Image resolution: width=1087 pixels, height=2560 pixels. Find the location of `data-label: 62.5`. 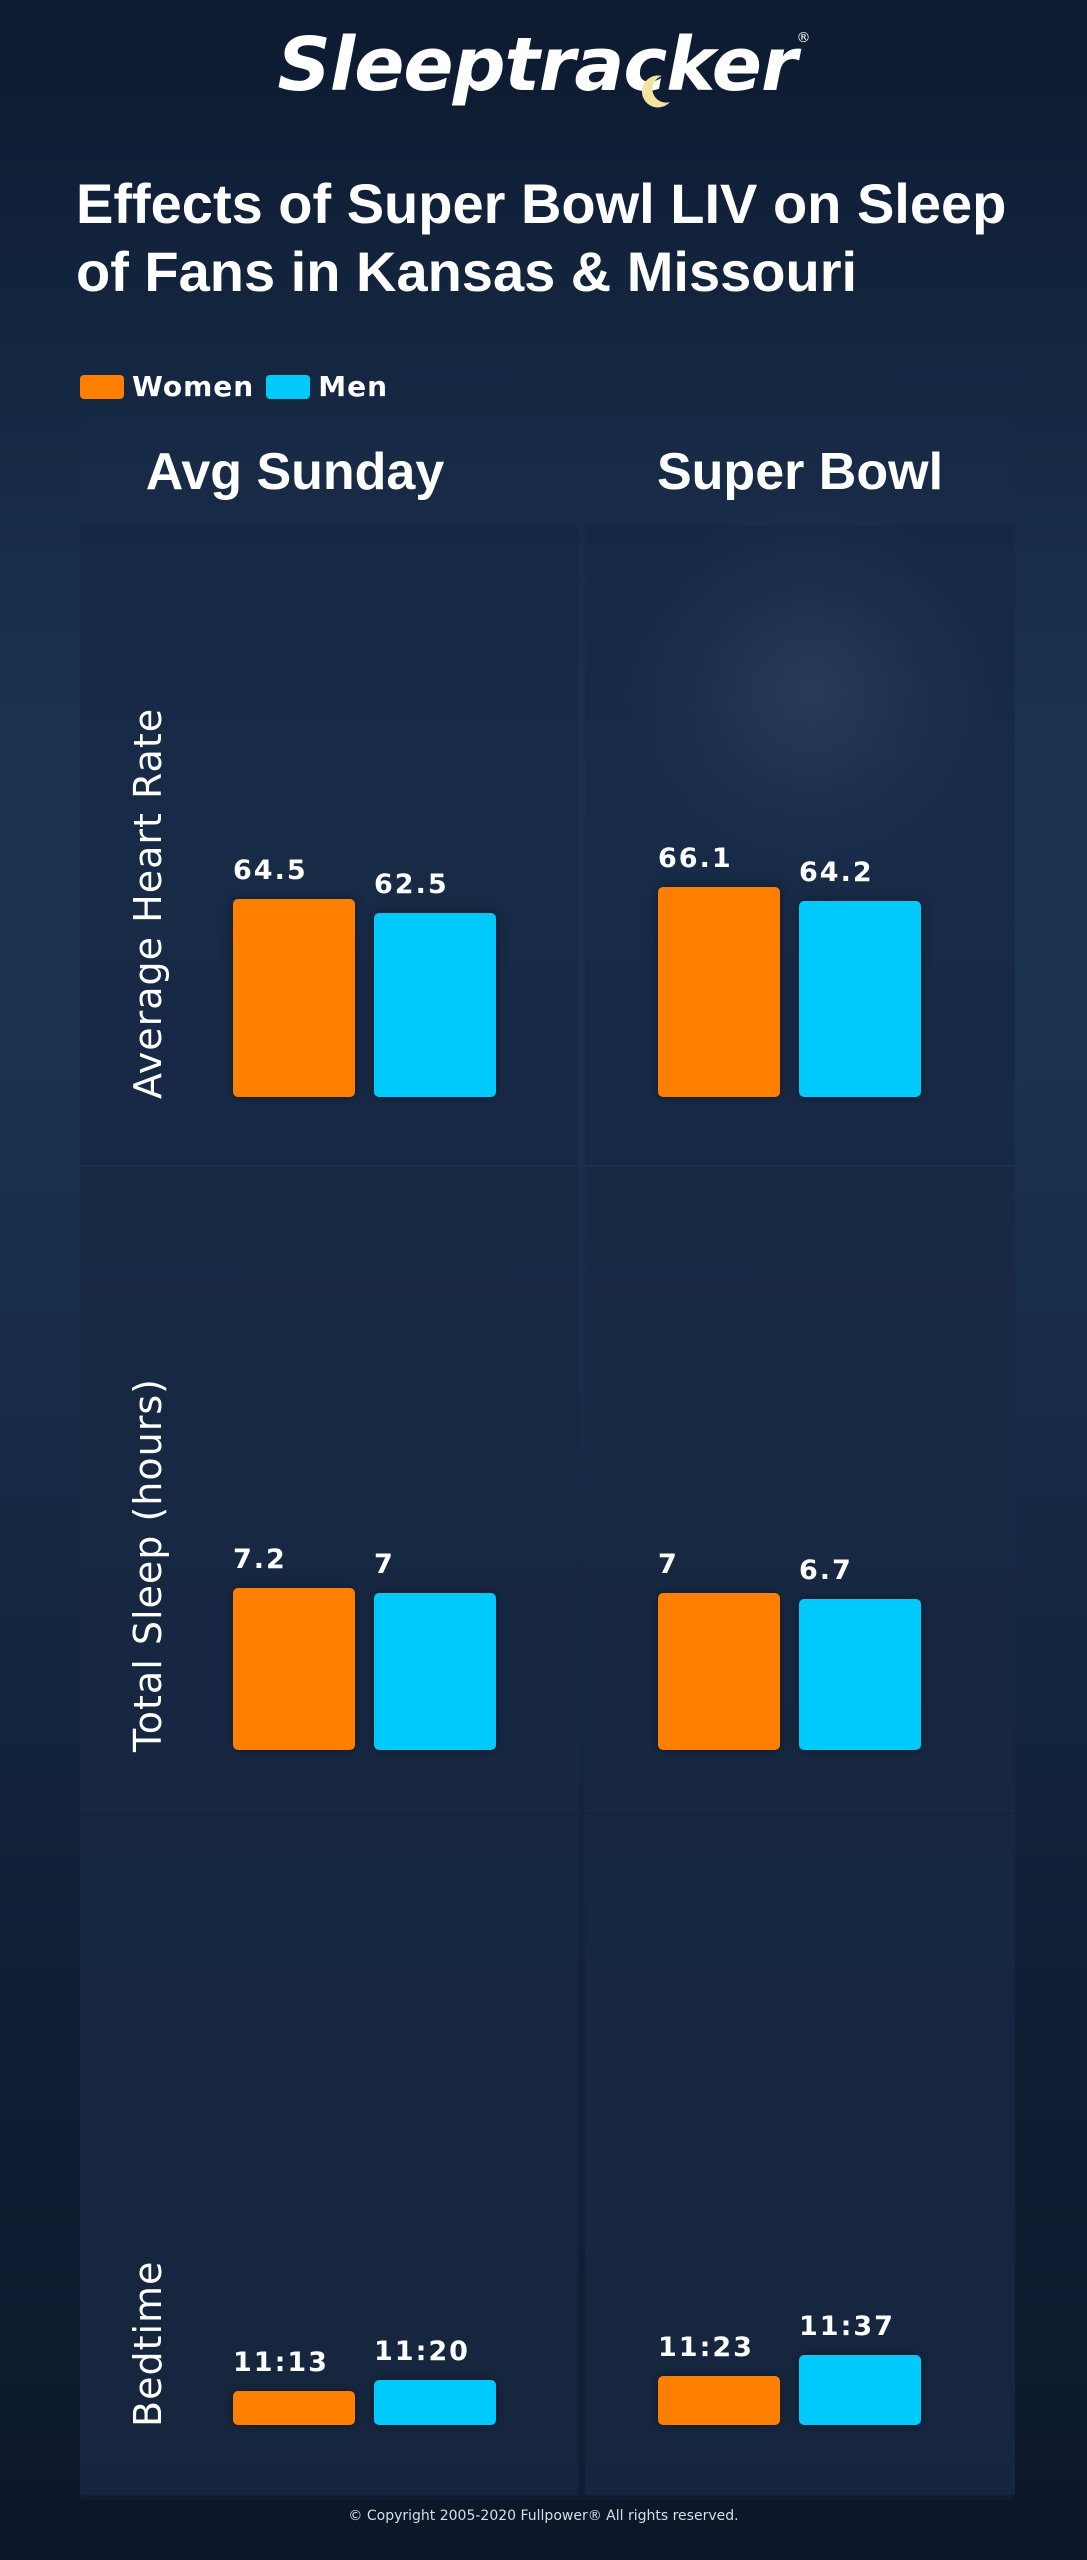

data-label: 62.5 is located at coordinates (411, 885).